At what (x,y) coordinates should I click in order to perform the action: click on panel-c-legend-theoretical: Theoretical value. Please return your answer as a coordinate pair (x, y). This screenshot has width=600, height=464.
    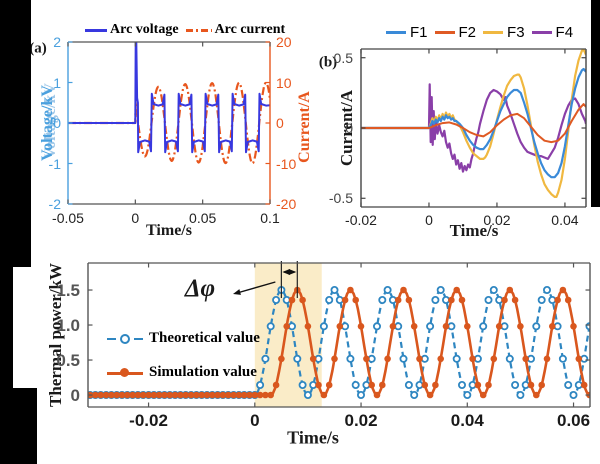
    Looking at the image, I should click on (187, 338).